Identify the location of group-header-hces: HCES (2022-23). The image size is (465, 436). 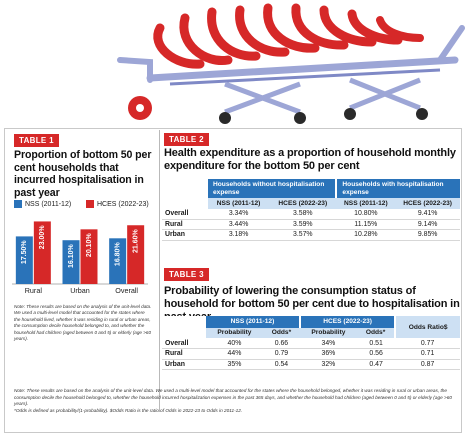
(347, 322).